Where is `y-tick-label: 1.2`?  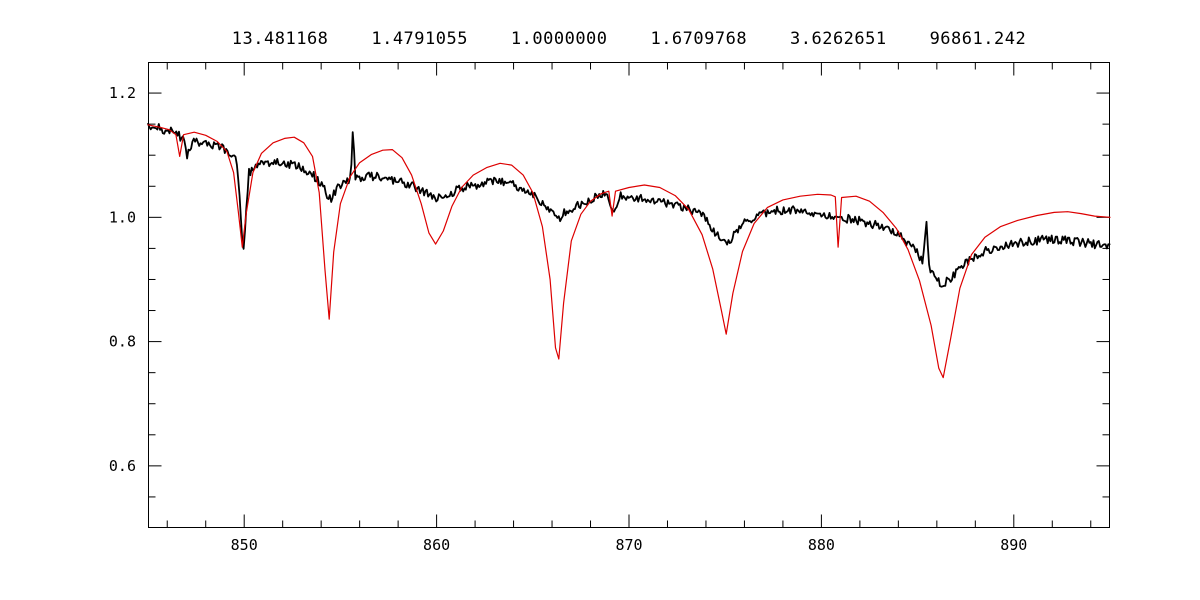 y-tick-label: 1.2 is located at coordinates (122, 93).